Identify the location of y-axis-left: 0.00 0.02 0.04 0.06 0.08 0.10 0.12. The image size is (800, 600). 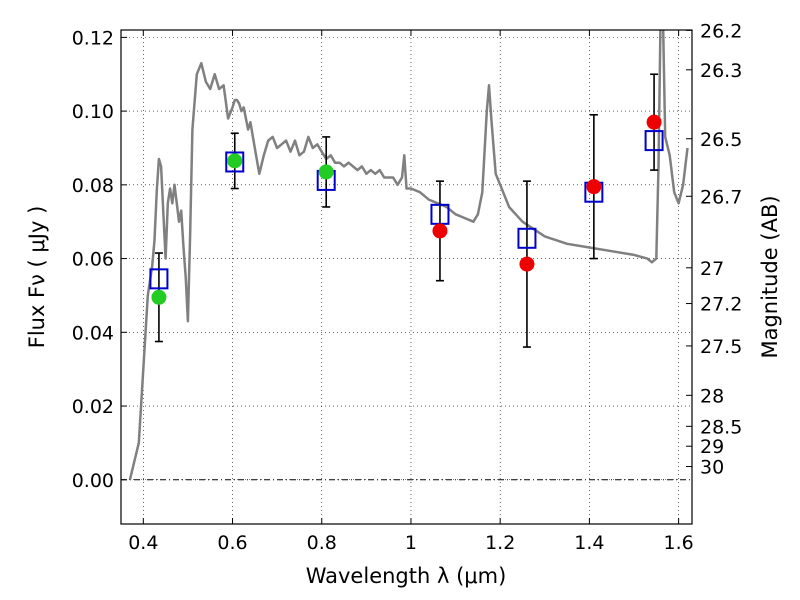
(99, 259).